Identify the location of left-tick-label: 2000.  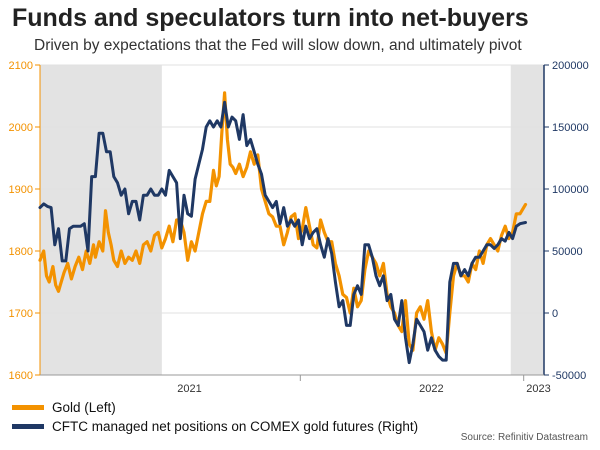
(21, 128).